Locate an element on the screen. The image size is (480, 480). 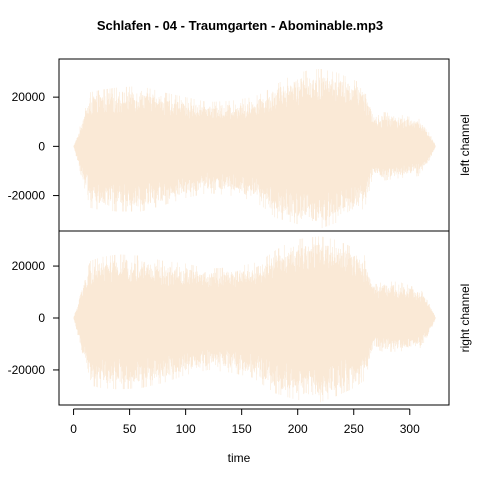
x-tick-label: 300 is located at coordinates (410, 429).